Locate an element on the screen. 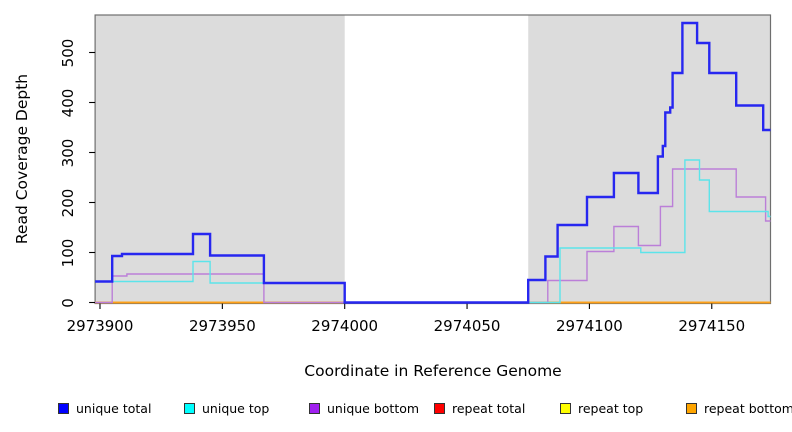  x-tick-label: 2973950 is located at coordinates (222, 326).